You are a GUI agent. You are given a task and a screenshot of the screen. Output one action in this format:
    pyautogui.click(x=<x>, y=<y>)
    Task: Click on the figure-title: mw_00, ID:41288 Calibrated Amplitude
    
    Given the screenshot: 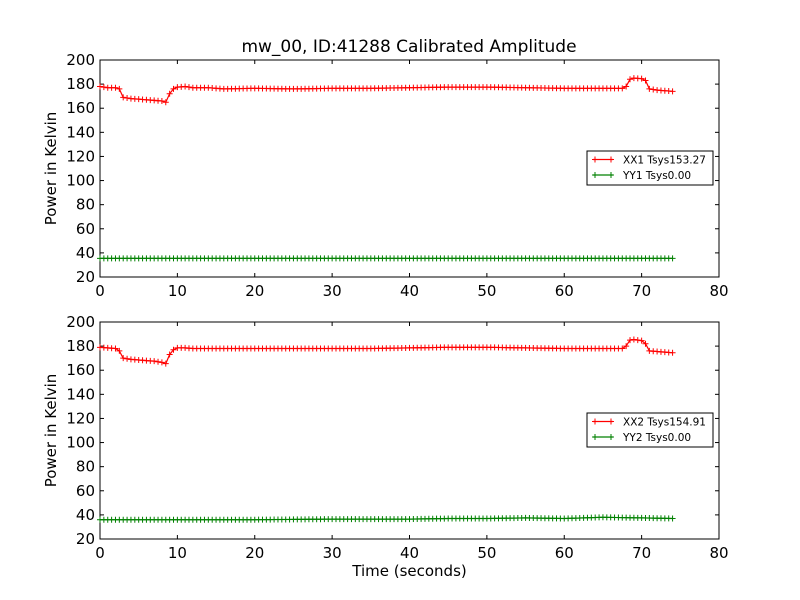 What is the action you would take?
    pyautogui.click(x=408, y=47)
    